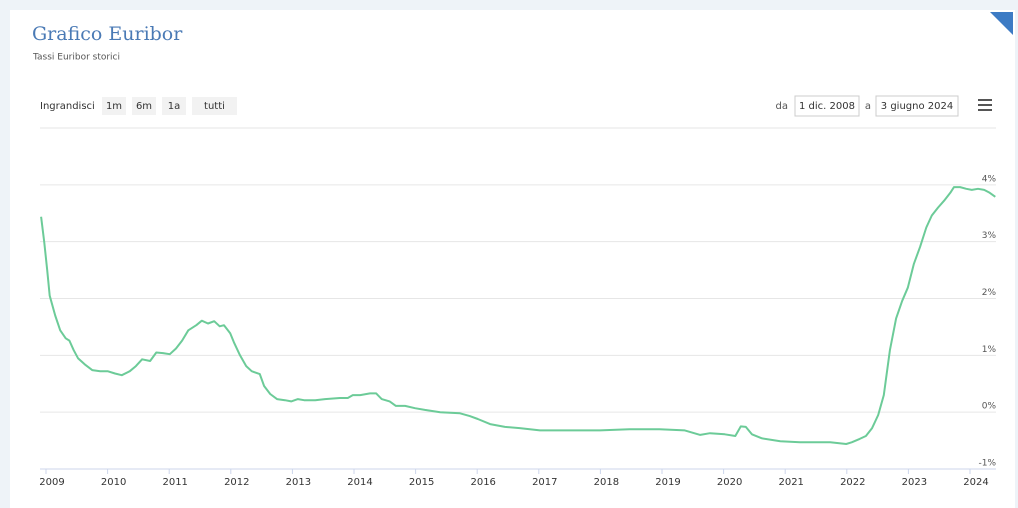 This screenshot has height=508, width=1018. What do you see at coordinates (107, 34) in the screenshot?
I see `chart-title: Grafico Euribor` at bounding box center [107, 34].